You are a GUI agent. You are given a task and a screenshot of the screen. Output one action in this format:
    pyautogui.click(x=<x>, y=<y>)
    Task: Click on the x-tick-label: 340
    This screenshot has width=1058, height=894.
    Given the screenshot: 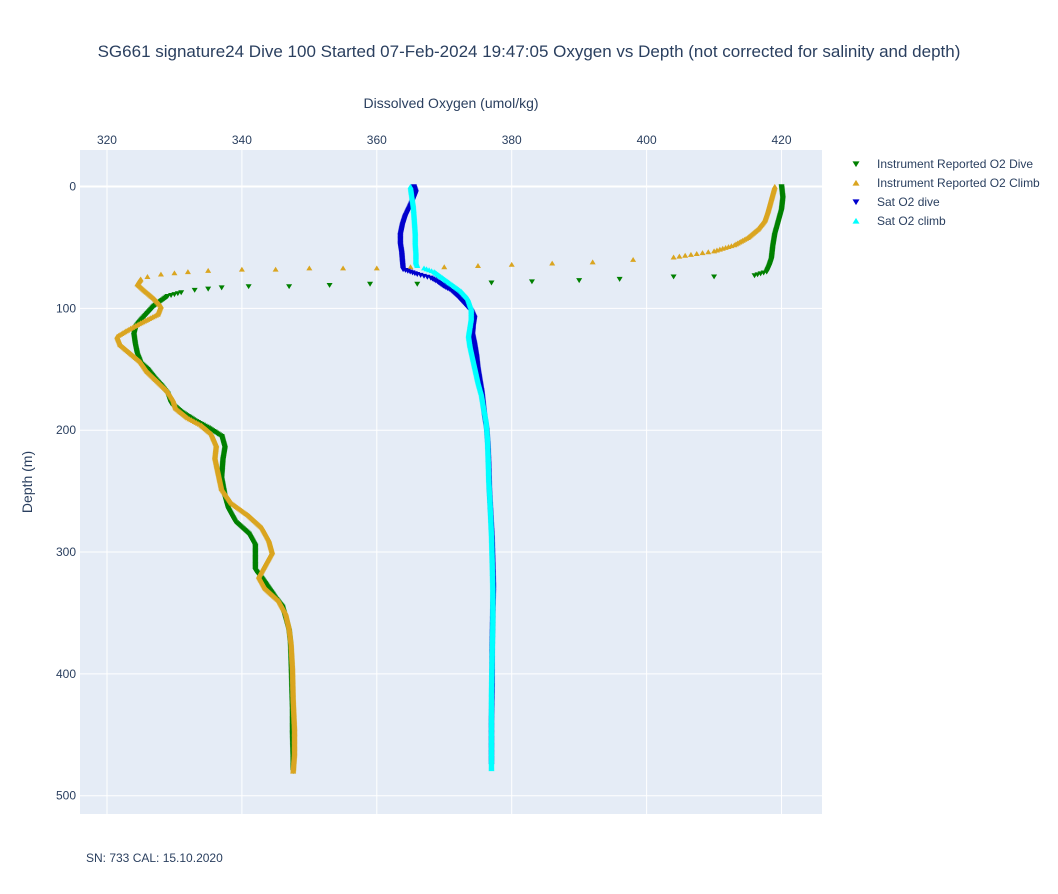 What is the action you would take?
    pyautogui.click(x=242, y=140)
    